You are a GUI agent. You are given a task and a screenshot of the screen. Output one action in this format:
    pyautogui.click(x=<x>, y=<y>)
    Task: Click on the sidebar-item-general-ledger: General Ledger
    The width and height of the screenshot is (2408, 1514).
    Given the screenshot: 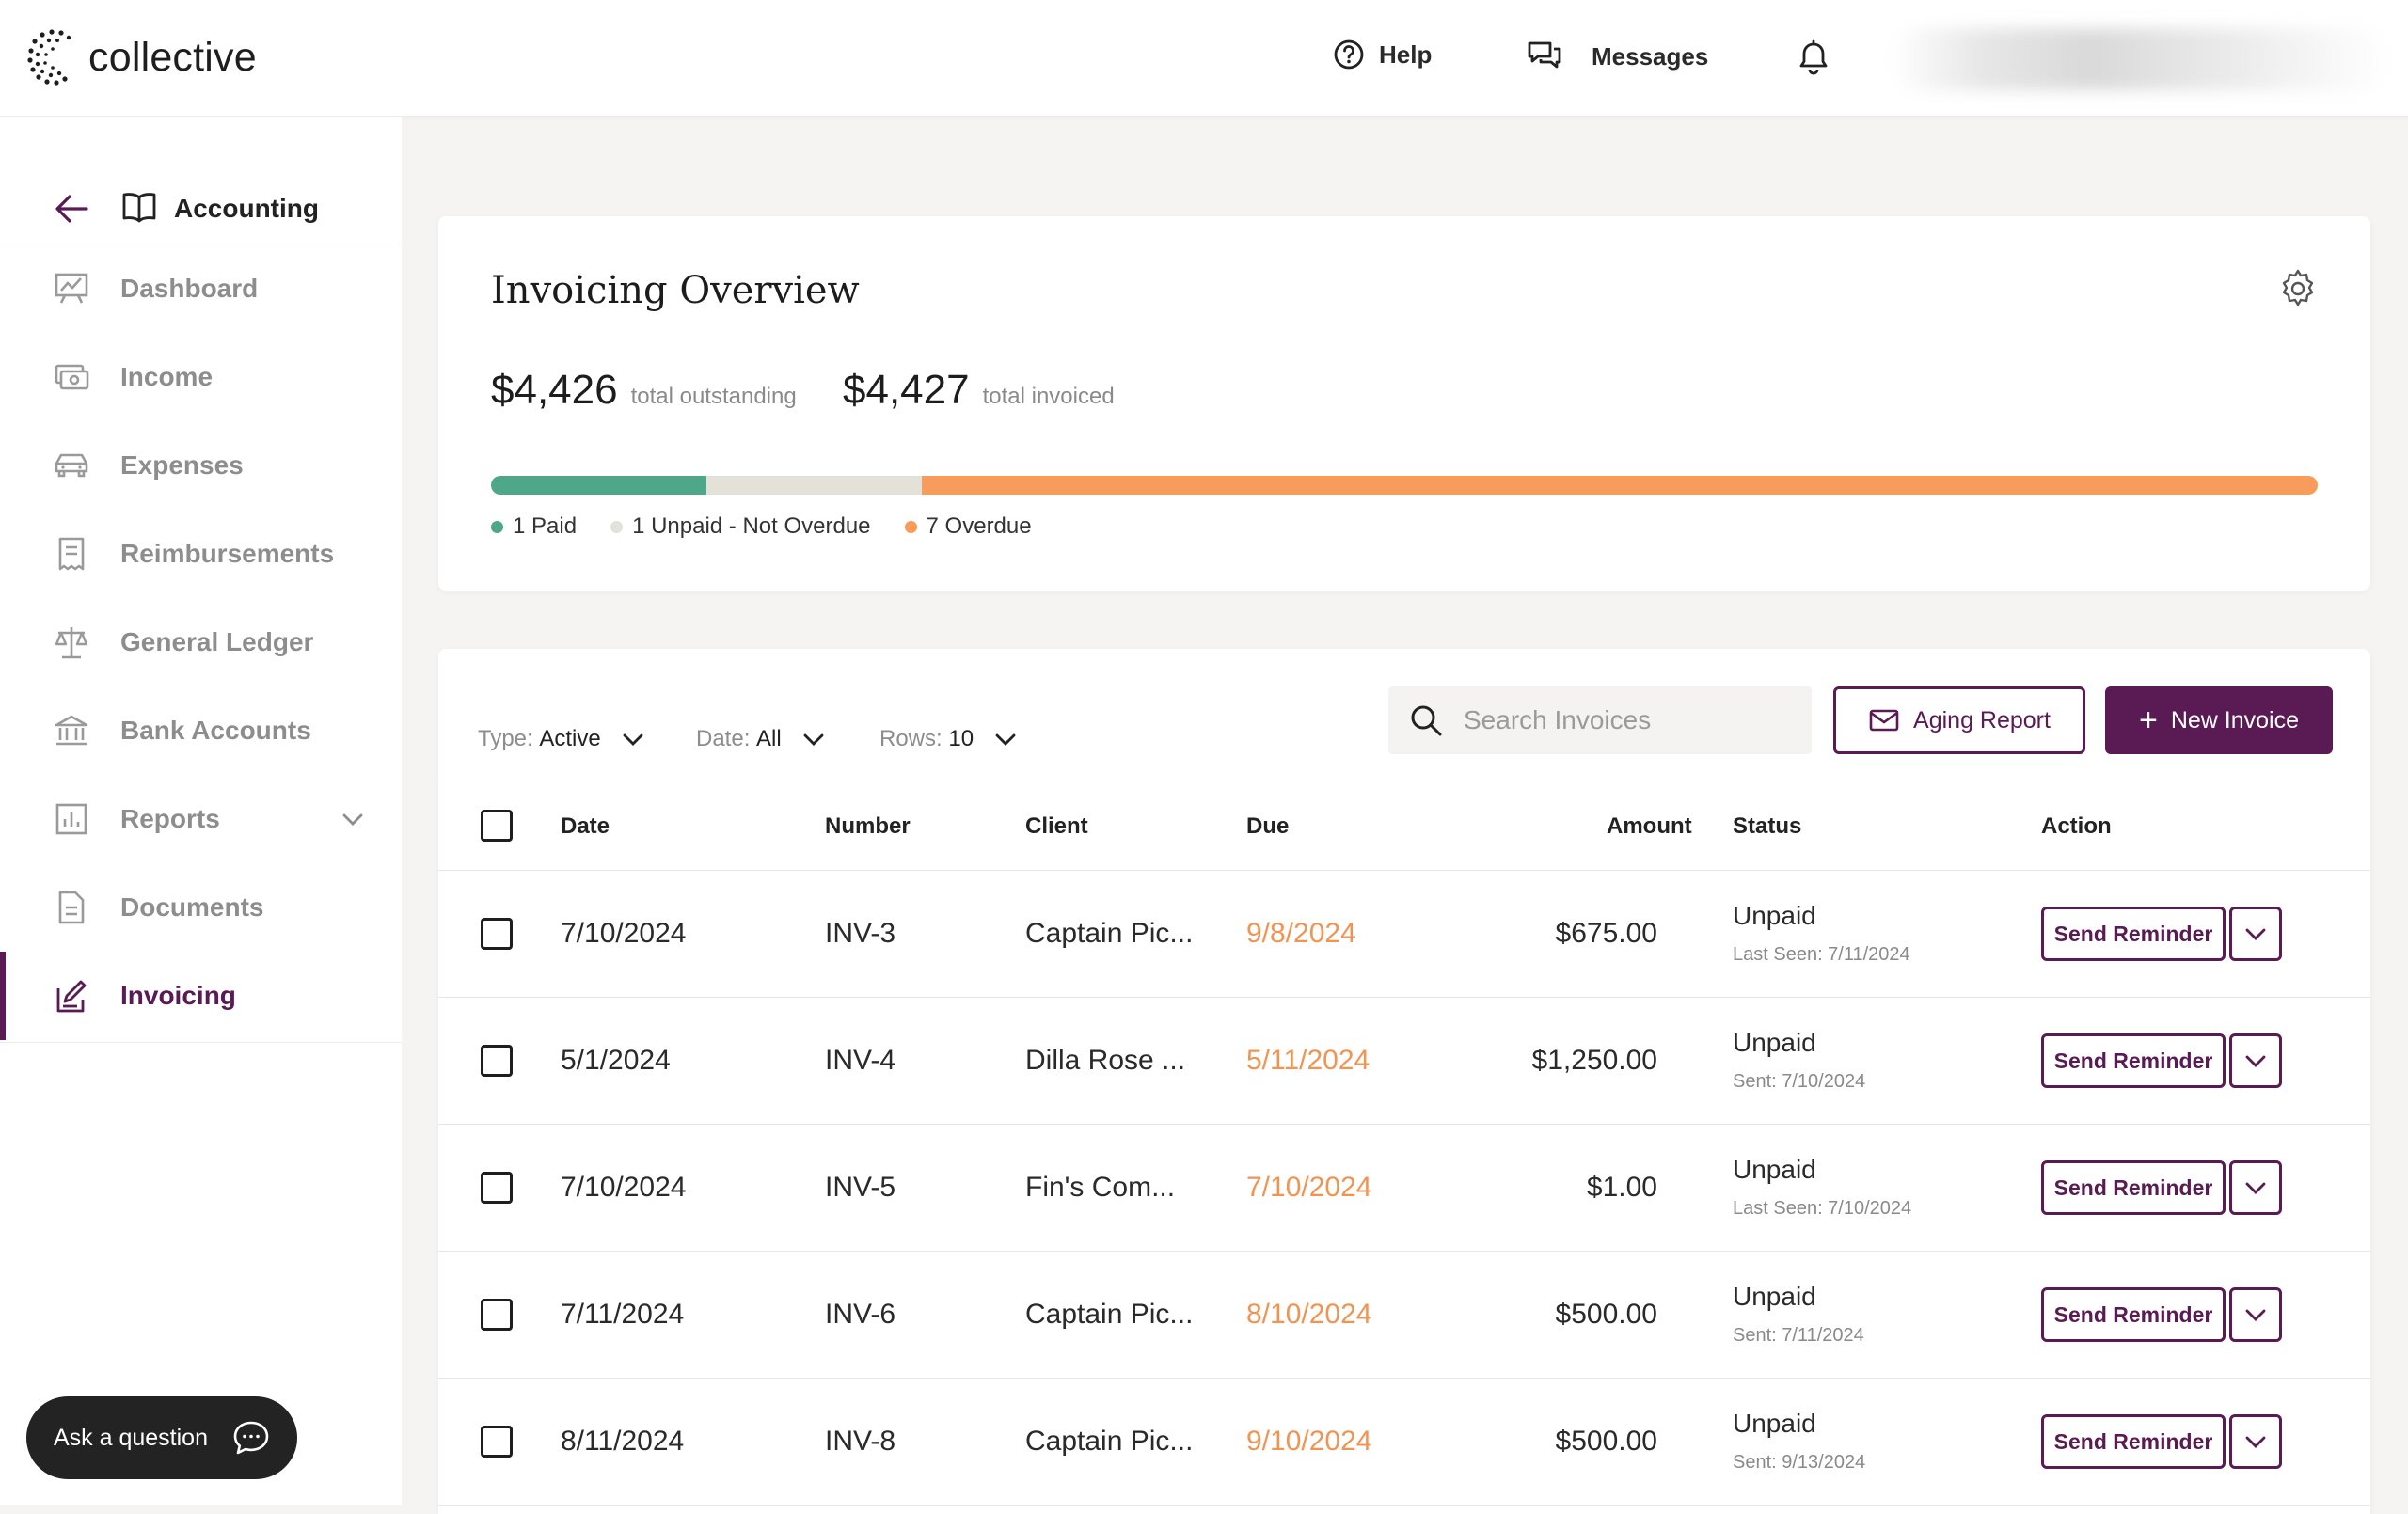 What is the action you would take?
    pyautogui.click(x=201, y=642)
    